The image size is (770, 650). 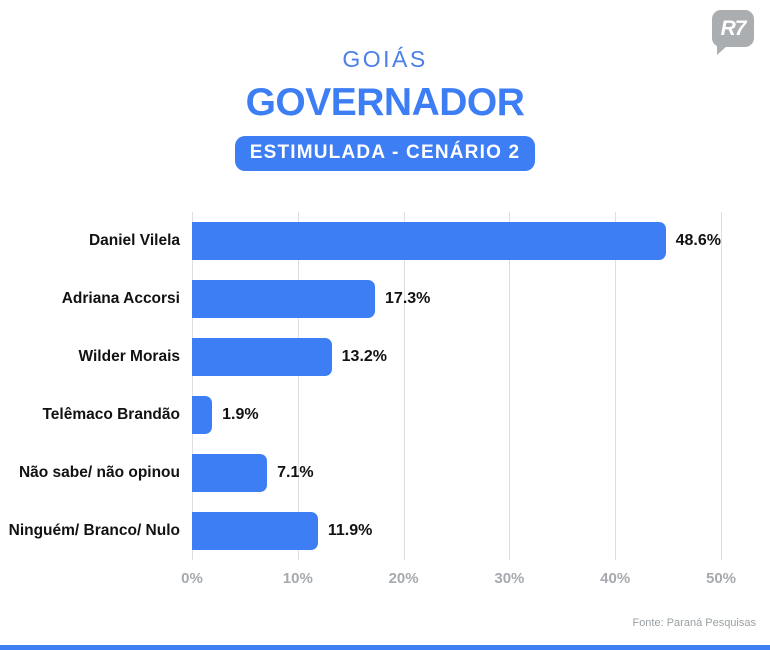 I want to click on speech-bubble-tail, so click(x=722, y=50).